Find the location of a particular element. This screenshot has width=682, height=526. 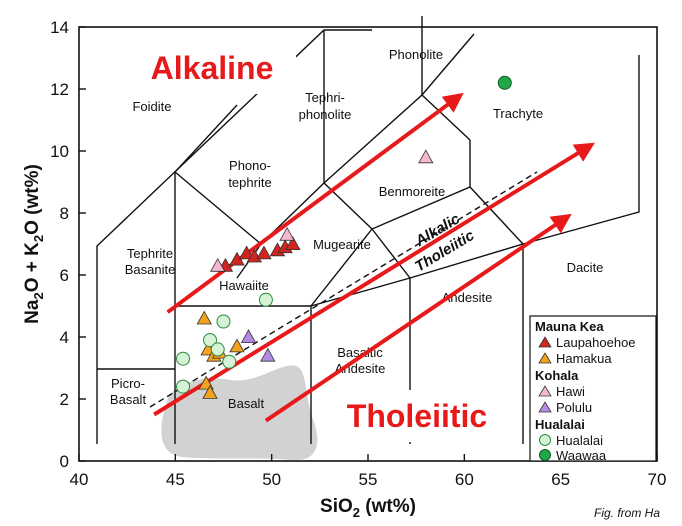

y-tick-label: 12 is located at coordinates (59, 89).